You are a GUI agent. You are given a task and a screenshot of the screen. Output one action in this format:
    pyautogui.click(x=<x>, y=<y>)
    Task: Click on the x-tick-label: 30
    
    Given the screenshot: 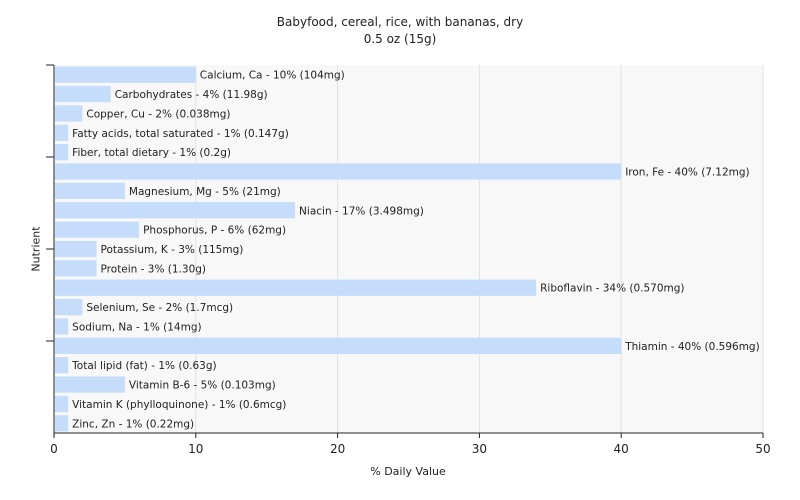 What is the action you would take?
    pyautogui.click(x=479, y=449)
    